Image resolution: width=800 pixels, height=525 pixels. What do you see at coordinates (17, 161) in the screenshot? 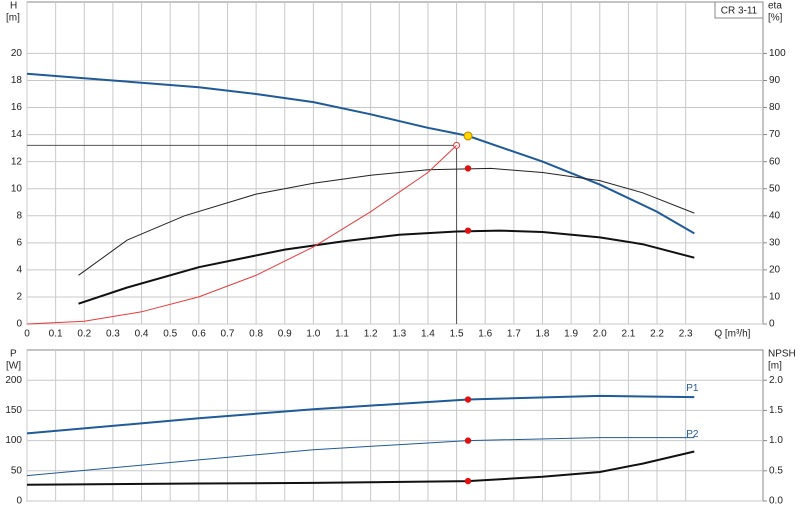
I see `y-tick-label: 12` at bounding box center [17, 161].